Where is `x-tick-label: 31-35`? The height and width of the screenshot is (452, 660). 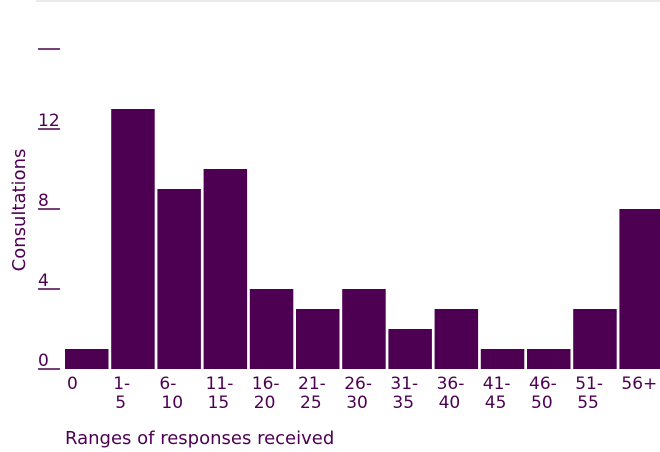 x-tick-label: 31-35 is located at coordinates (404, 393).